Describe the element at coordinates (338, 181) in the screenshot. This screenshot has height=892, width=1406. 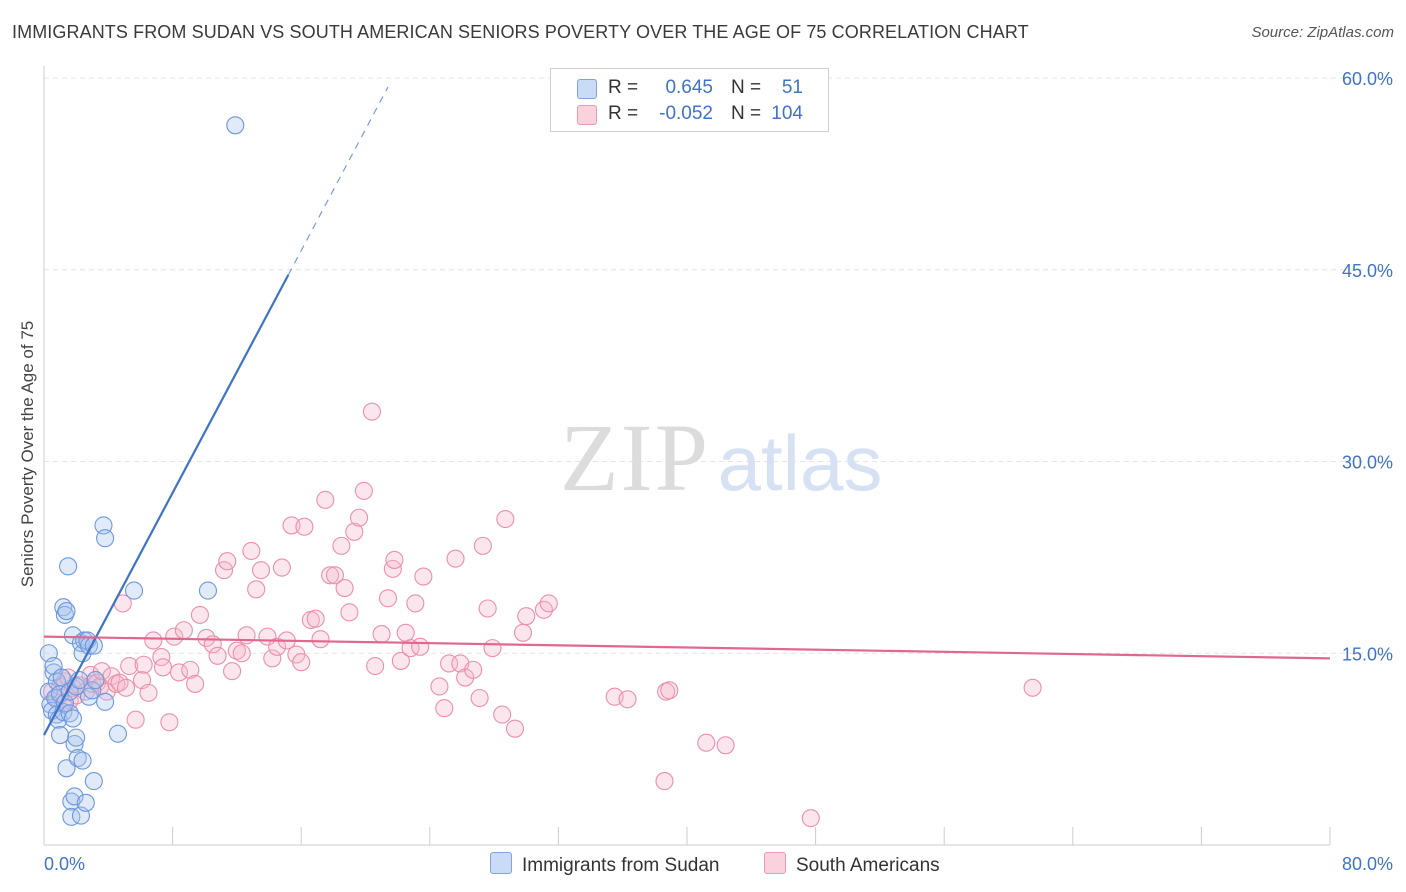
I see `trend-line-sudan-extension` at that location.